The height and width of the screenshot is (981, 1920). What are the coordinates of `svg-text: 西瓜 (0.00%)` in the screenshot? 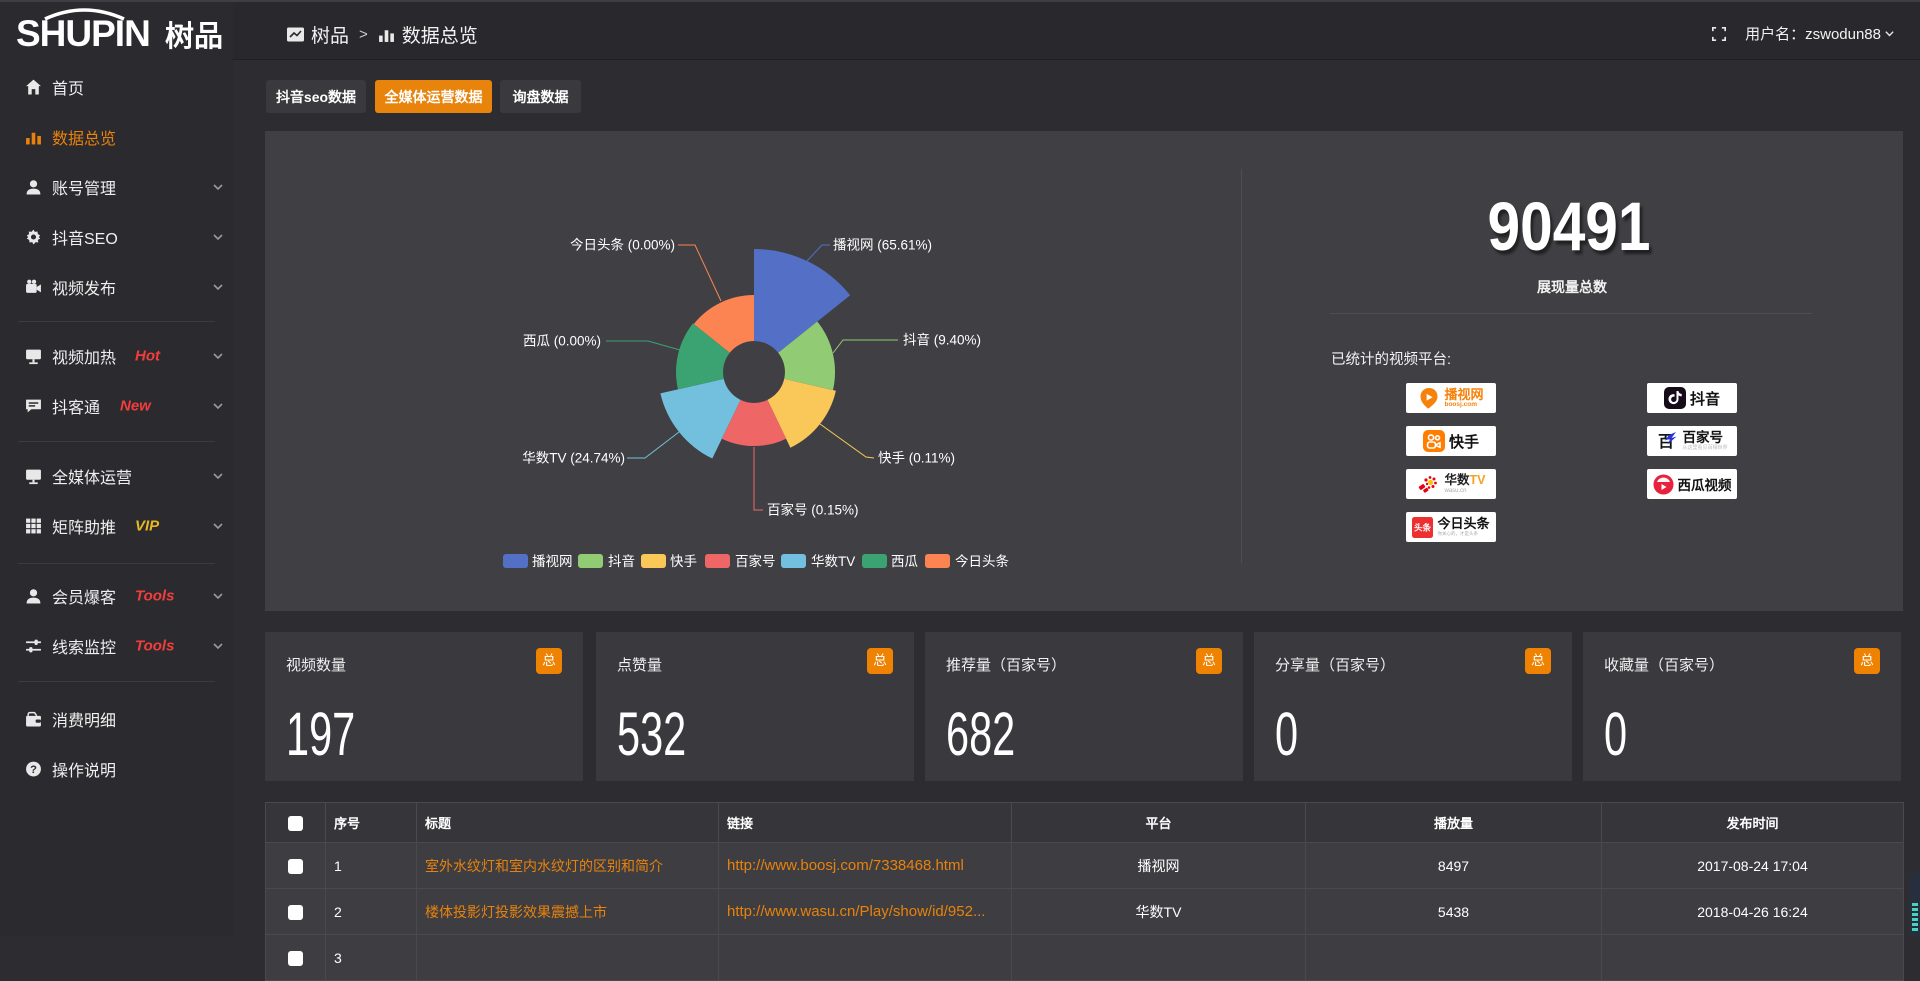 It's located at (562, 341).